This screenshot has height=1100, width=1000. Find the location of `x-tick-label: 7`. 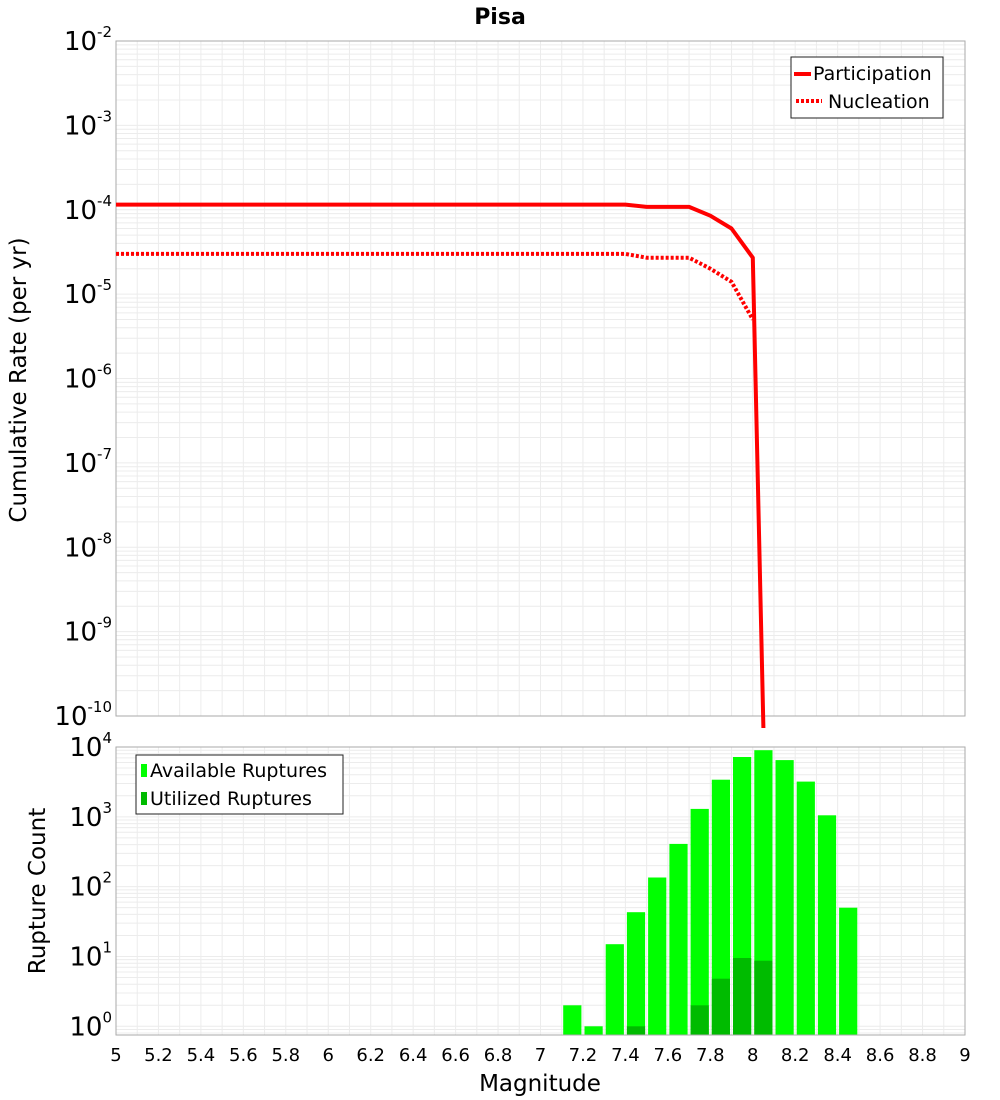

x-tick-label: 7 is located at coordinates (540, 1055).